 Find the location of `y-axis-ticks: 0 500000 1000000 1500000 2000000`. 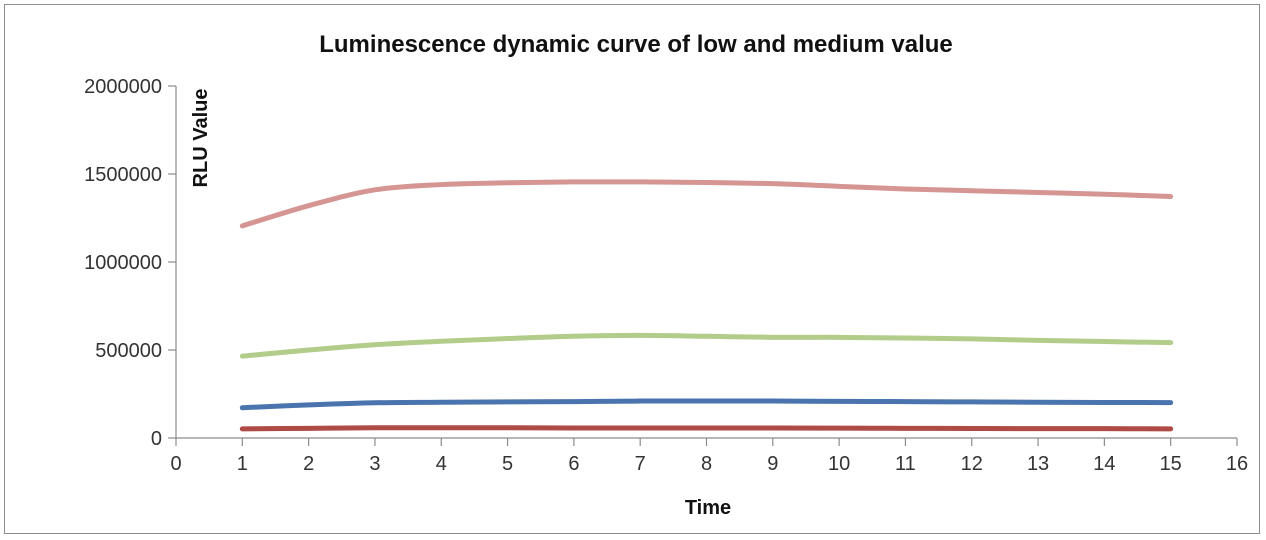

y-axis-ticks: 0 500000 1000000 1500000 2000000 is located at coordinates (130, 263).